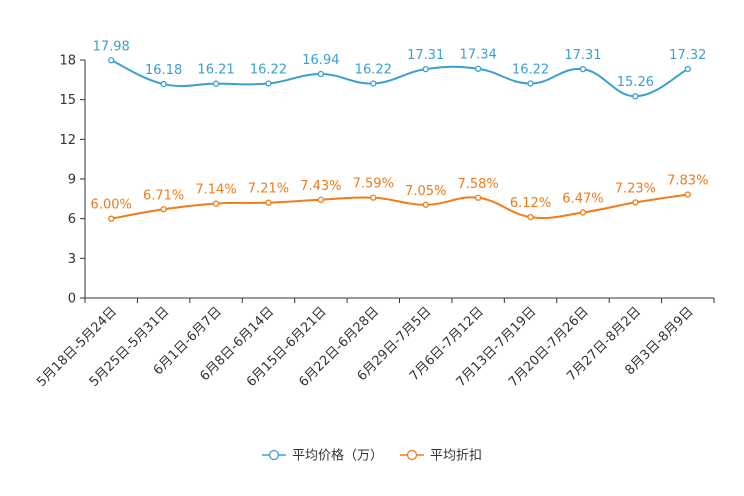 The height and width of the screenshot is (496, 744). I want to click on data-label: 16.18, so click(163, 70).